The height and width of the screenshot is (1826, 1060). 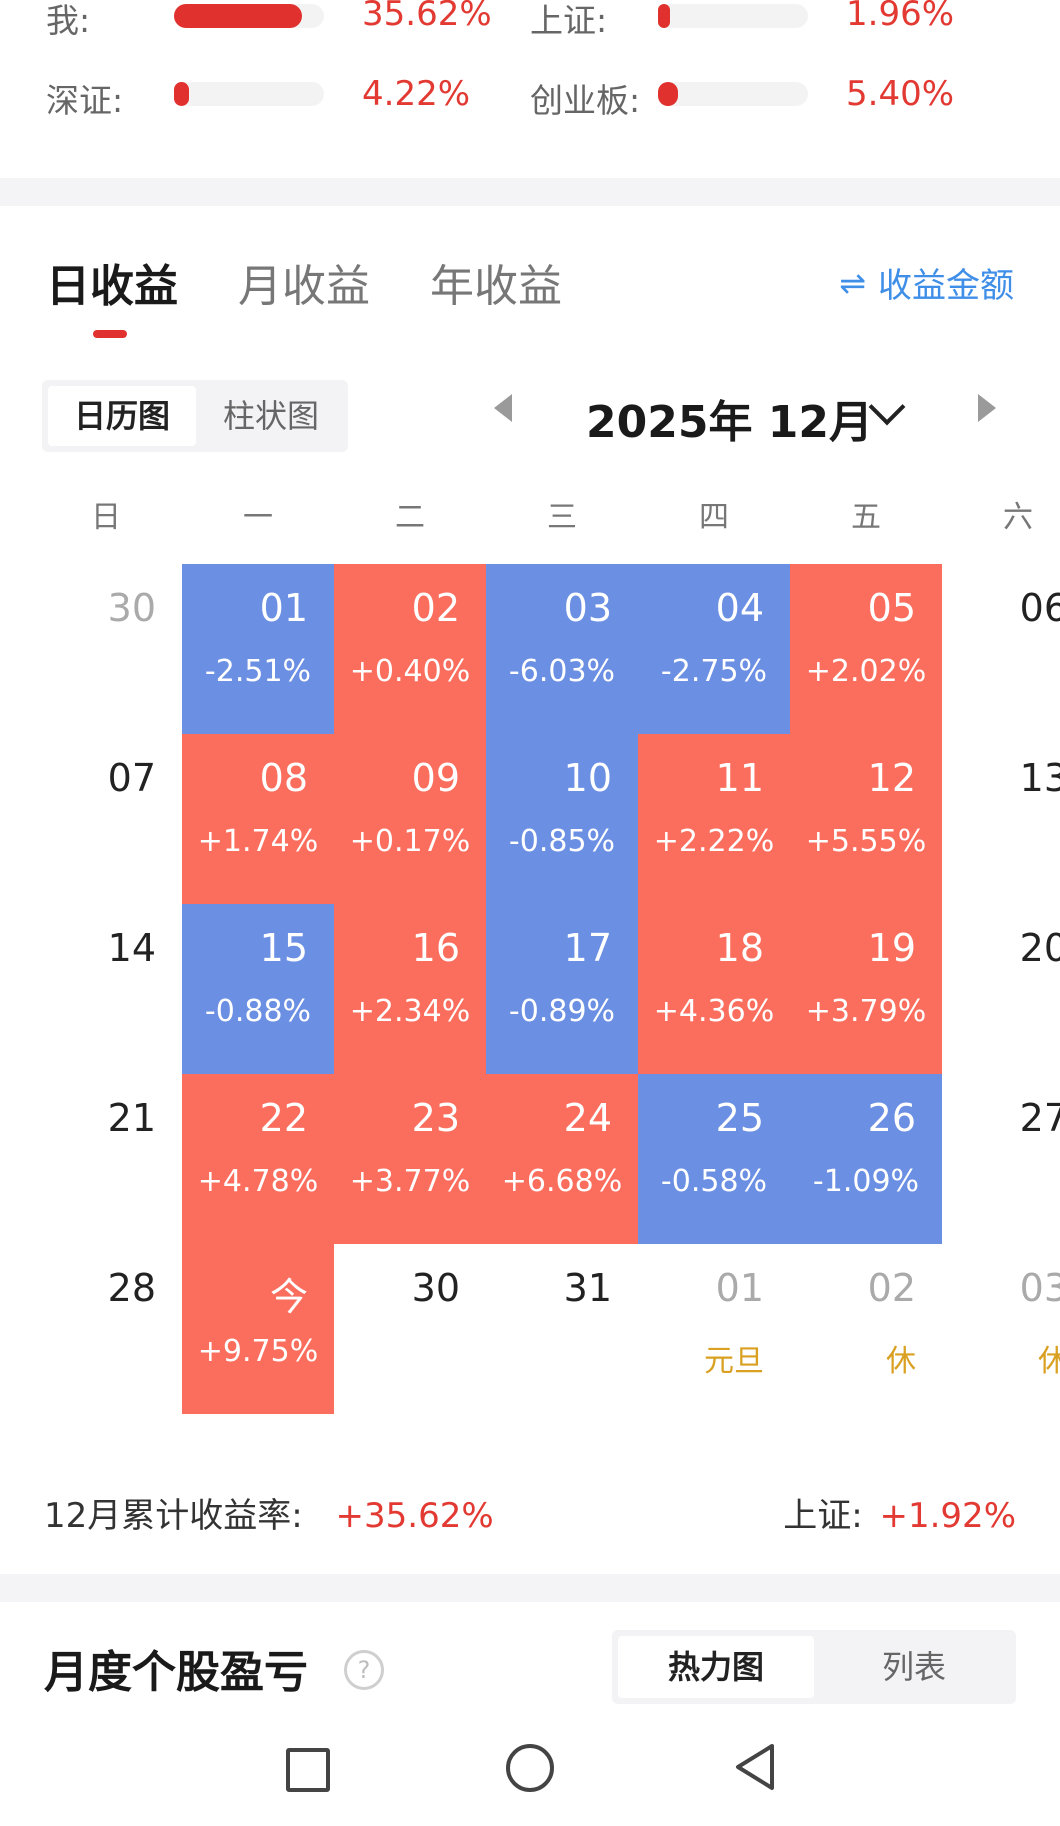 What do you see at coordinates (714, 1159) in the screenshot?
I see `calendar-day: 25 -0.58%` at bounding box center [714, 1159].